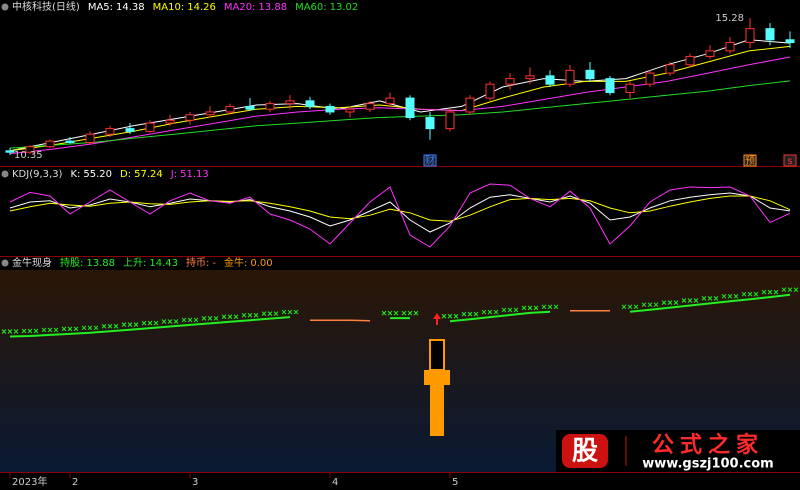  What do you see at coordinates (437, 377) in the screenshot?
I see `signal-bar-mid` at bounding box center [437, 377].